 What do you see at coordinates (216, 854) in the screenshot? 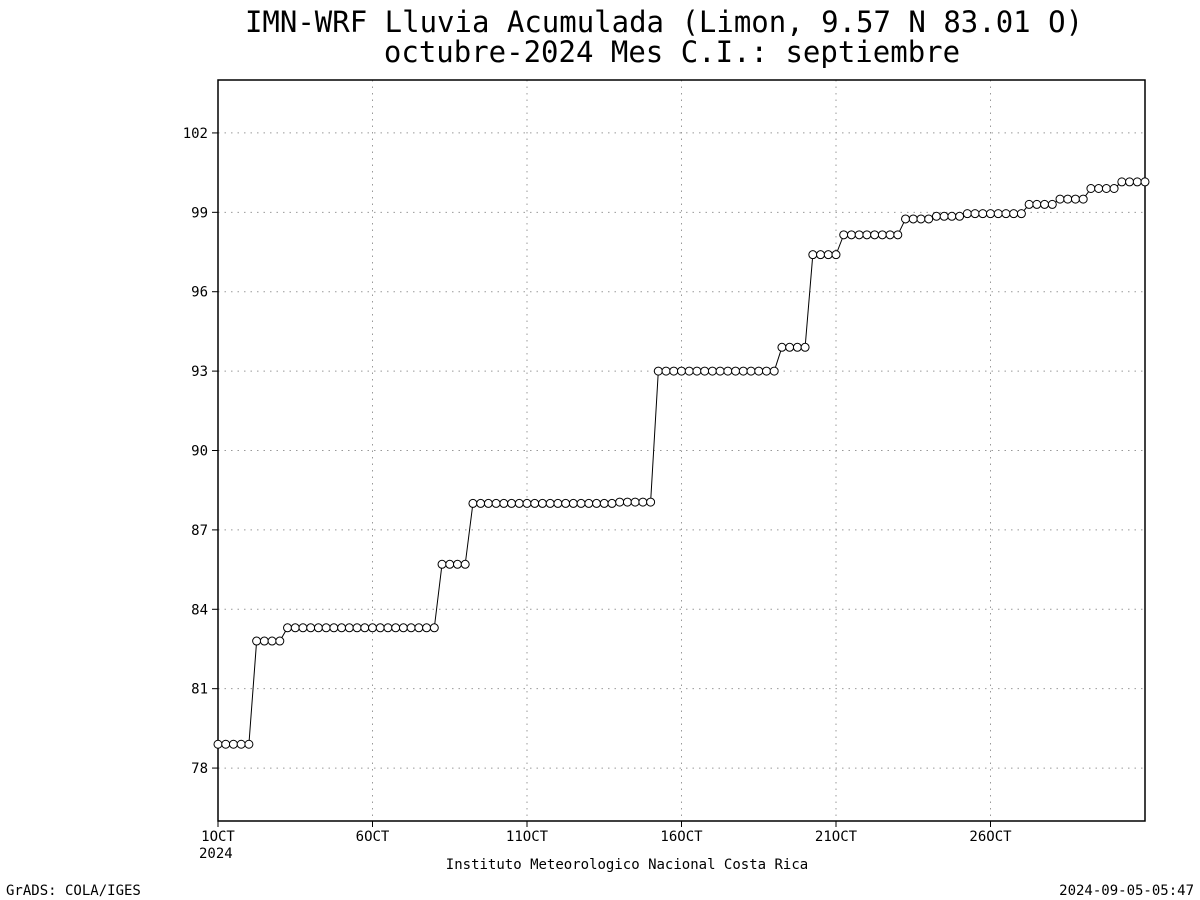
I see `x-tick-year: 2024` at bounding box center [216, 854].